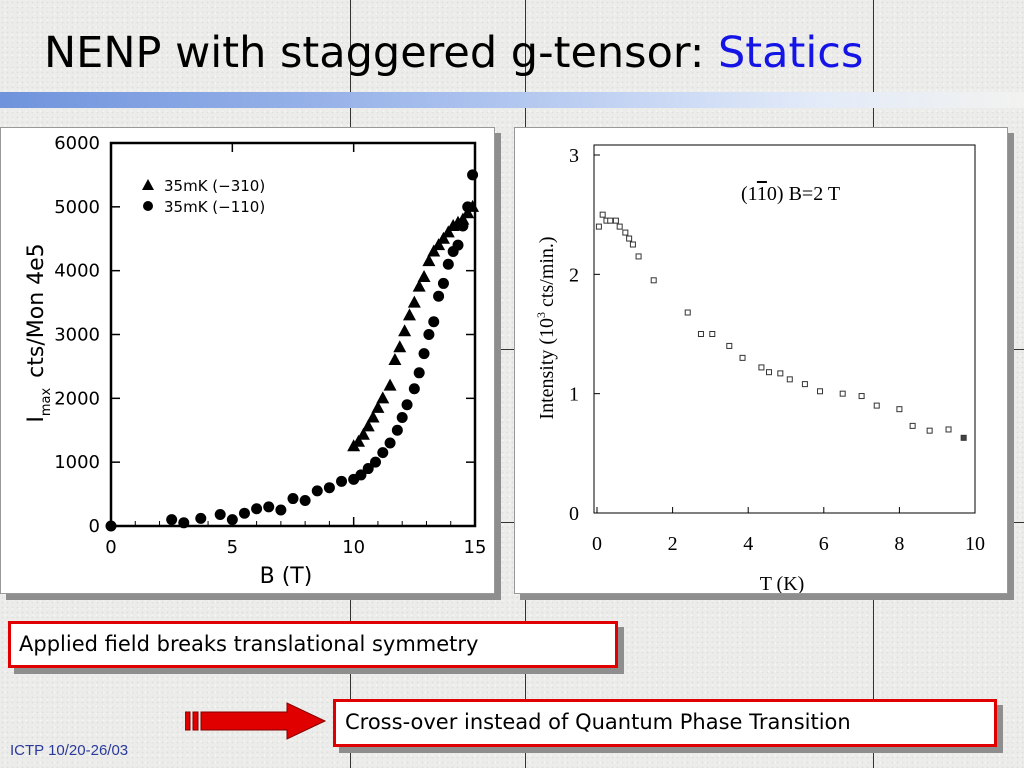 The image size is (1024, 768). I want to click on y-tick-label: 1000, so click(77, 462).